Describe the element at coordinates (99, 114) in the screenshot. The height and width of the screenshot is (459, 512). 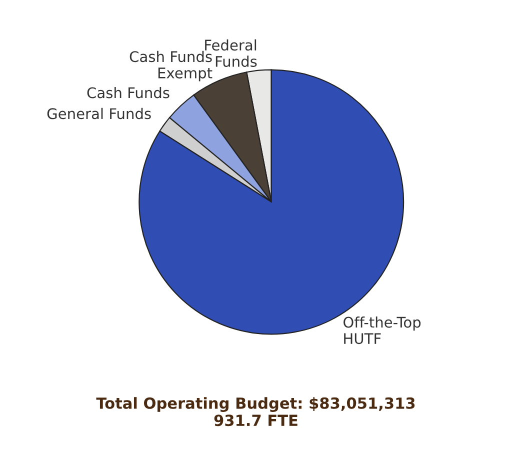
I see `slice-label: General Funds` at that location.